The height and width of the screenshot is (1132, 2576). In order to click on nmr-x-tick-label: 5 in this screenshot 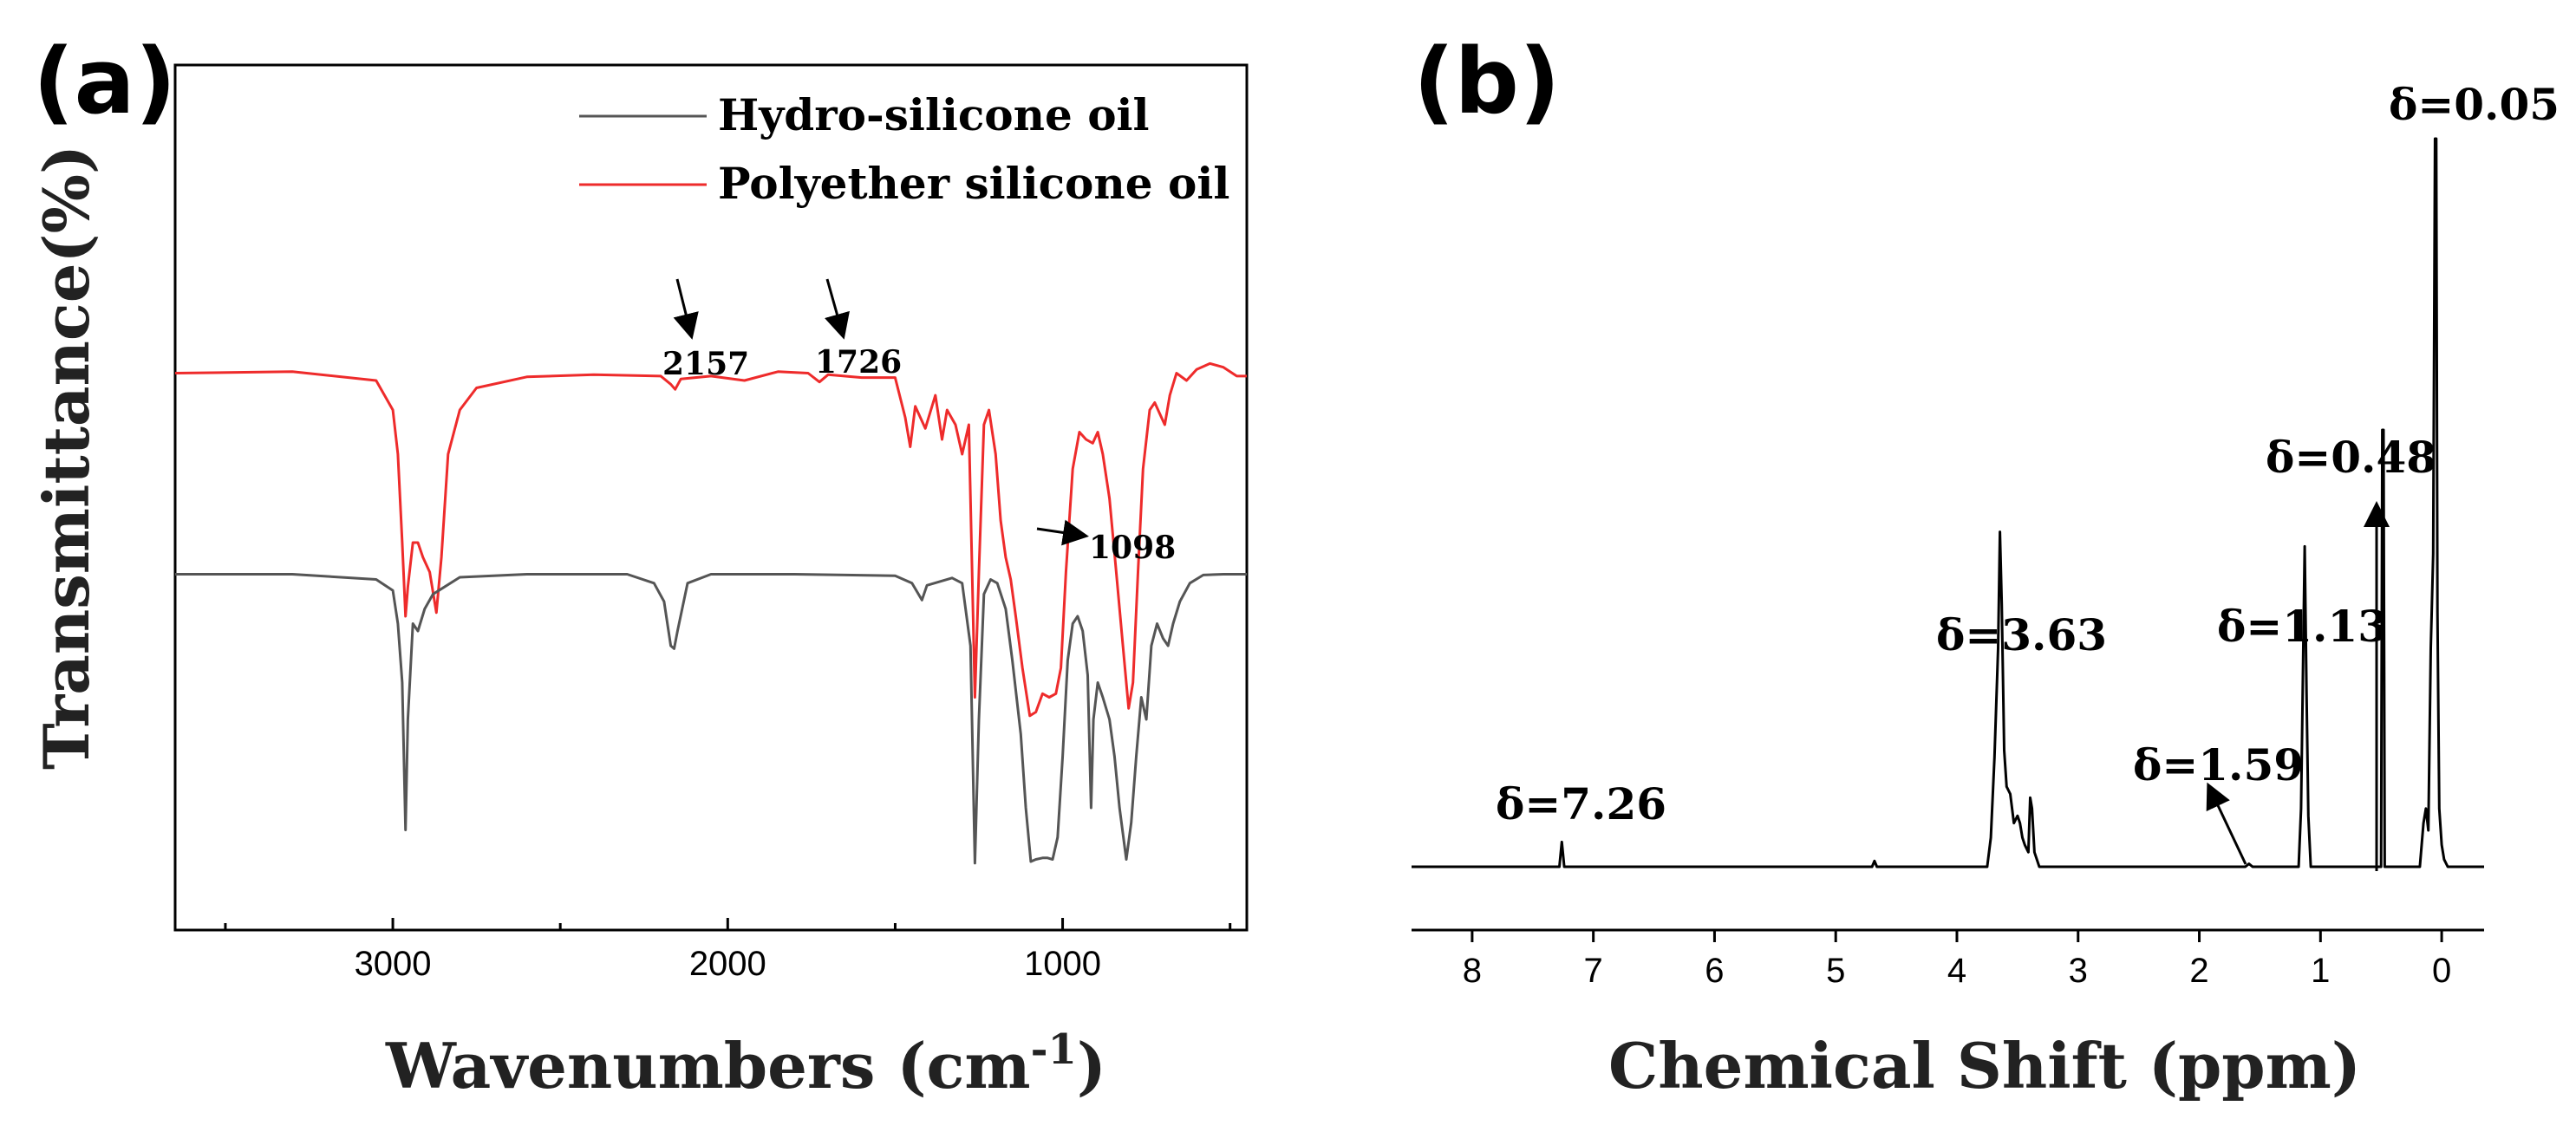, I will do `click(1835, 971)`.